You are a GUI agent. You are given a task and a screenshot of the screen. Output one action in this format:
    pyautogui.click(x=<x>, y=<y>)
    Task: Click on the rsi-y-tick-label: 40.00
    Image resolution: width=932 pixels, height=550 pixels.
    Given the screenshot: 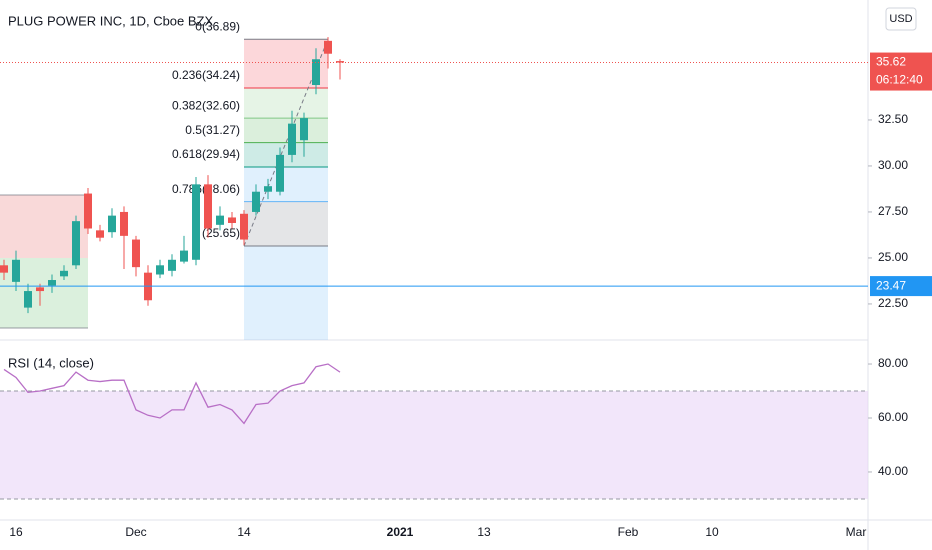 What is the action you would take?
    pyautogui.click(x=893, y=471)
    